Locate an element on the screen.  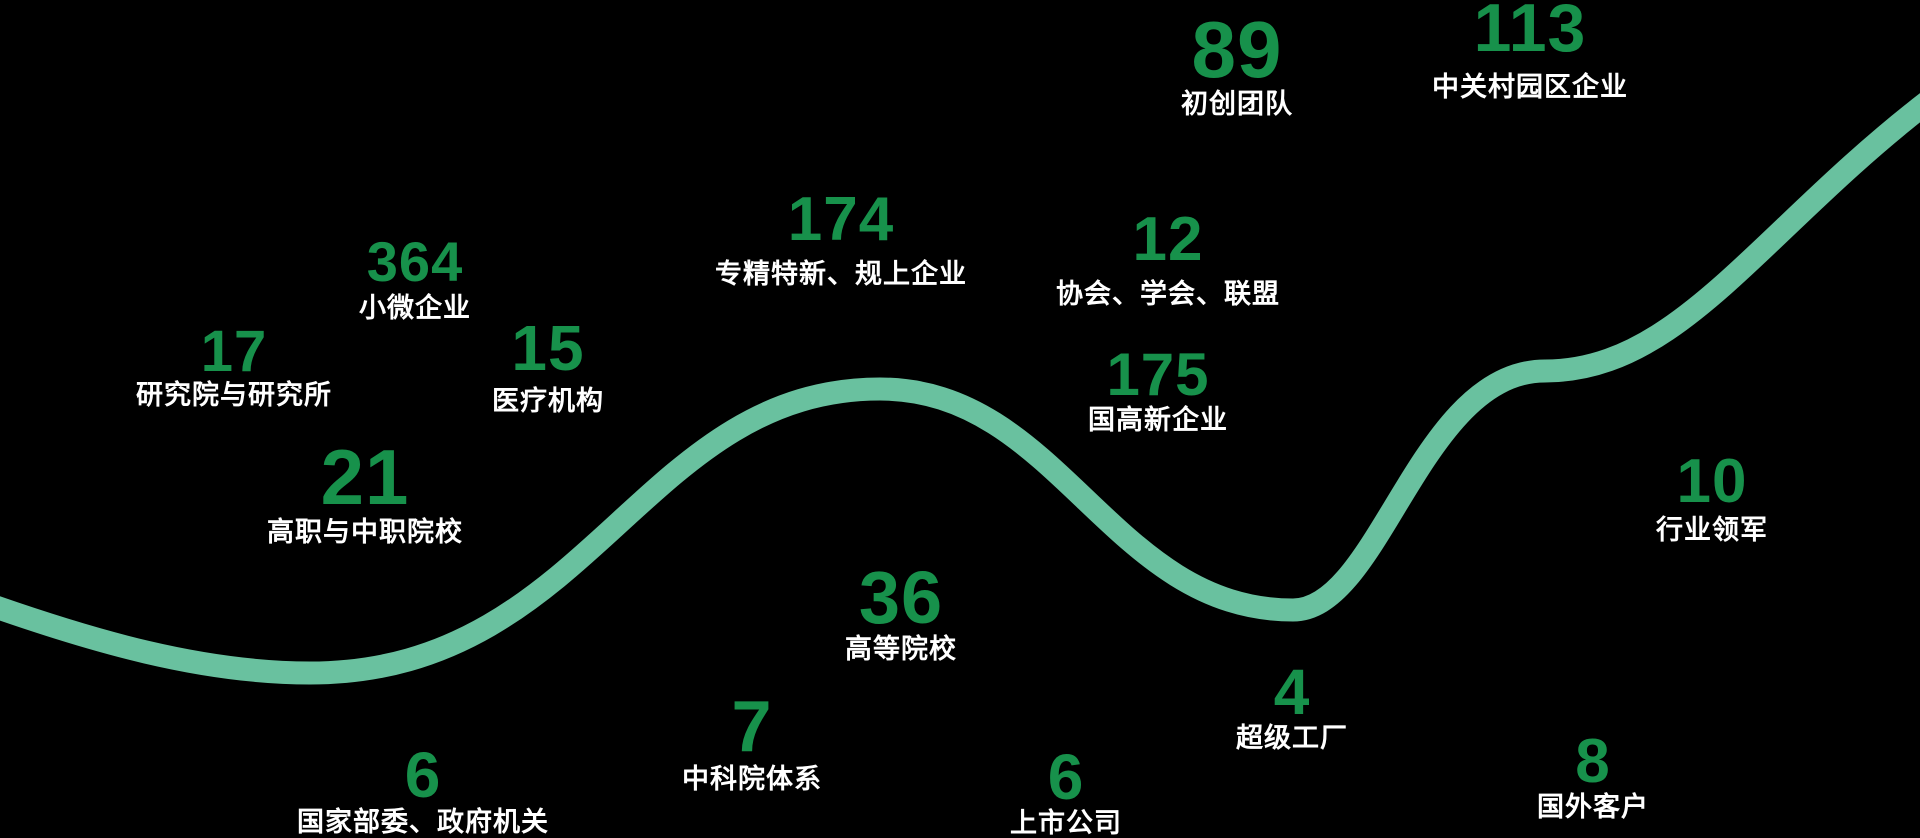
stat-label: 上市公司 is located at coordinates (1066, 823).